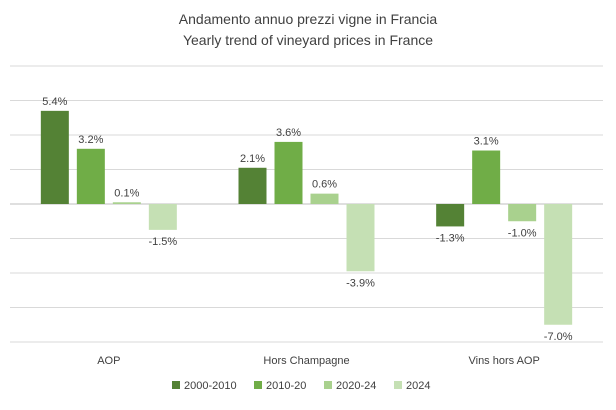 The height and width of the screenshot is (410, 616). I want to click on bar-2024-vins-hors-aop, so click(558, 264).